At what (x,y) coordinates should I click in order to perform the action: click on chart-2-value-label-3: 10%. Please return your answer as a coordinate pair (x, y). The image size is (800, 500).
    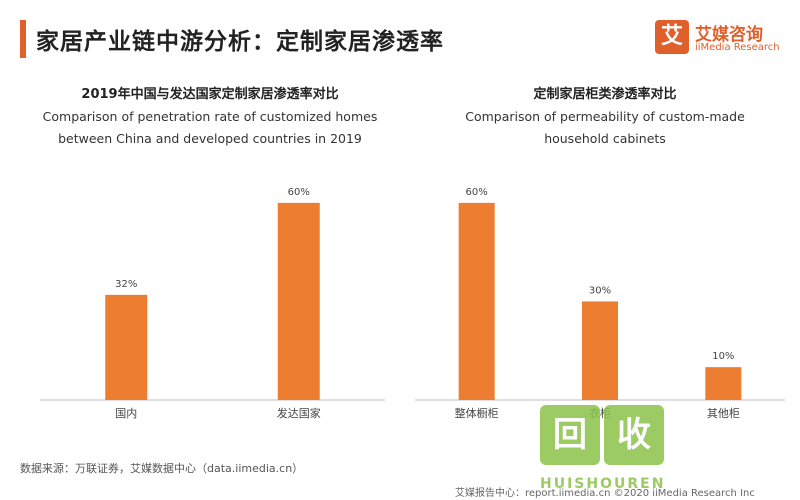
    Looking at the image, I should click on (723, 356).